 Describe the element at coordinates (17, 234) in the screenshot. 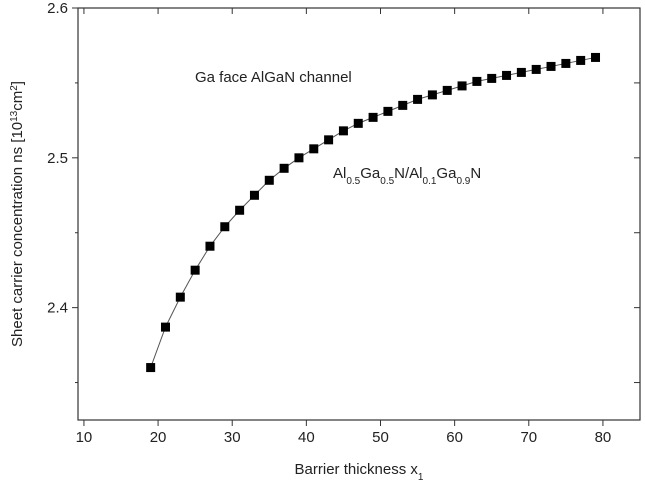

I see `y-axis-label-part: Sheet carrier concentration ns [10` at that location.